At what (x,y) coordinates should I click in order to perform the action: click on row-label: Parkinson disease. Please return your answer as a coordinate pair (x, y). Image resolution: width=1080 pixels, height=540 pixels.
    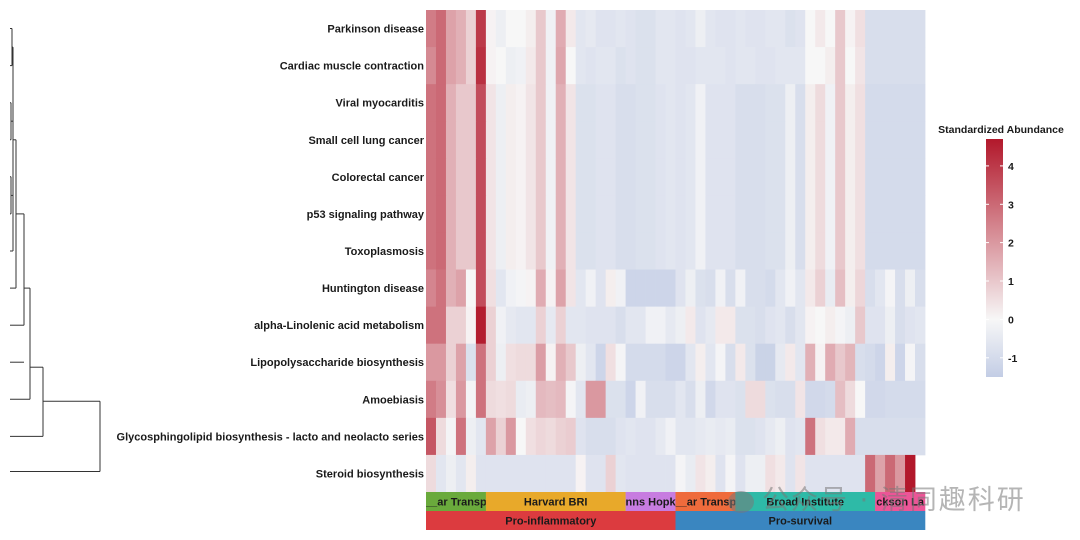
    Looking at the image, I should click on (375, 30).